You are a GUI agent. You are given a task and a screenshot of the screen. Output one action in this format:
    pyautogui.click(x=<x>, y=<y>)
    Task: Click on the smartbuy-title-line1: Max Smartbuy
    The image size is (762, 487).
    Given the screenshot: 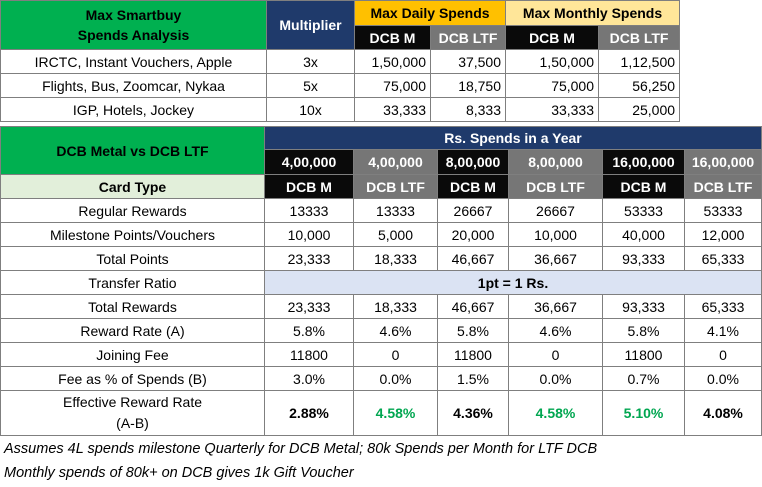 What is the action you would take?
    pyautogui.click(x=133, y=15)
    